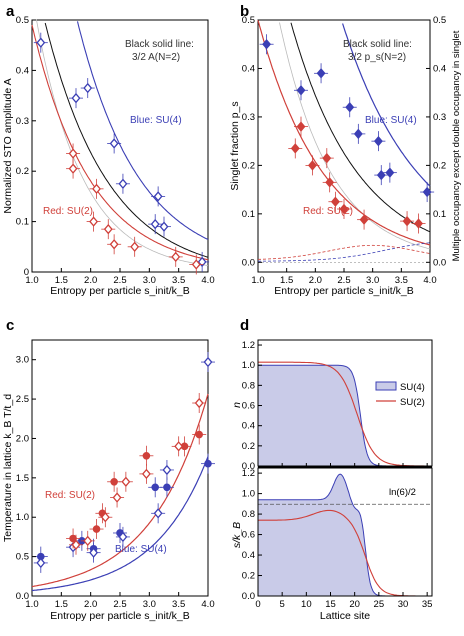 This screenshot has width=464, height=636. I want to click on points-c, so click(124, 462).